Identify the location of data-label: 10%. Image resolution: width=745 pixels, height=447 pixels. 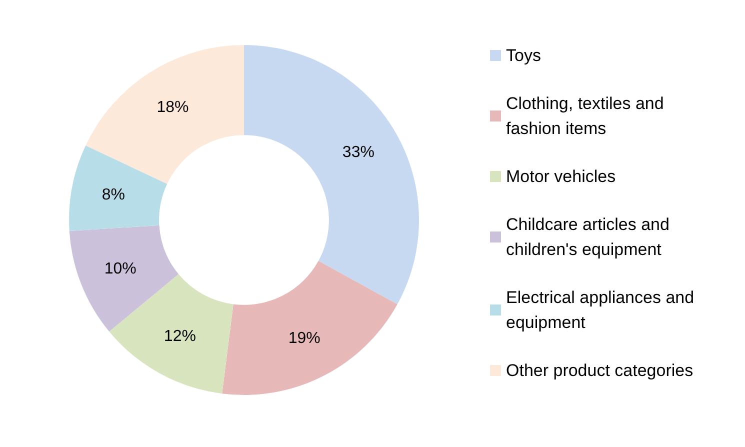
(120, 269).